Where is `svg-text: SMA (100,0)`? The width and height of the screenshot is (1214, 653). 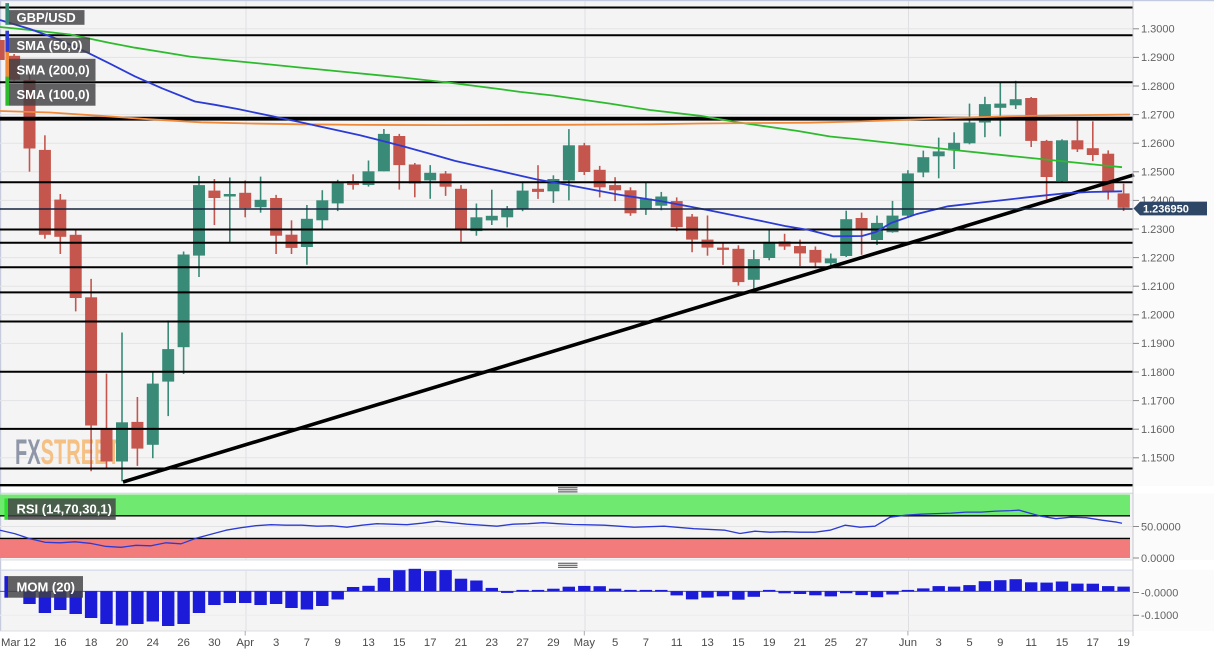 svg-text: SMA (100,0) is located at coordinates (53, 94).